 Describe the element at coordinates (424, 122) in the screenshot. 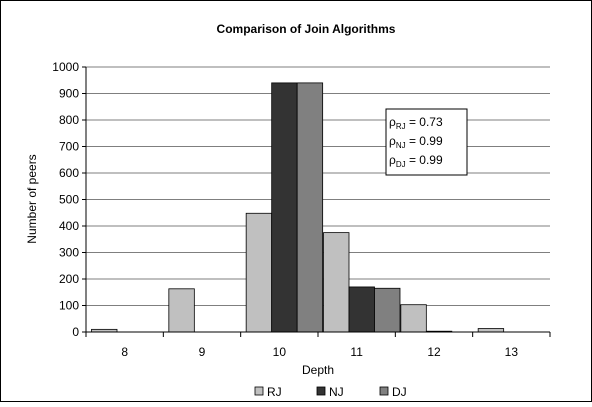

I see `annotation-value: = 0.73` at that location.